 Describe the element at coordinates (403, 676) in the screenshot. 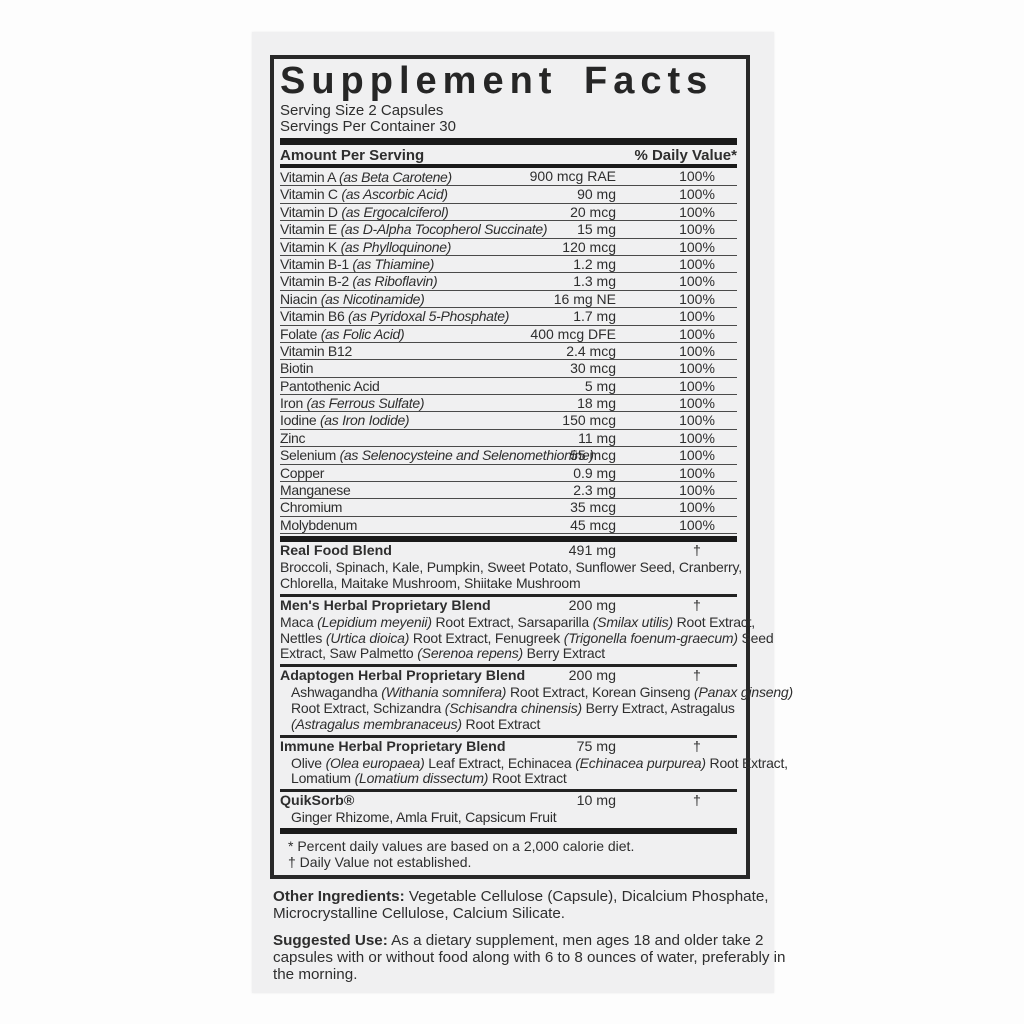

I see `blend-name: Adaptogen Herbal Proprietary Blend` at that location.